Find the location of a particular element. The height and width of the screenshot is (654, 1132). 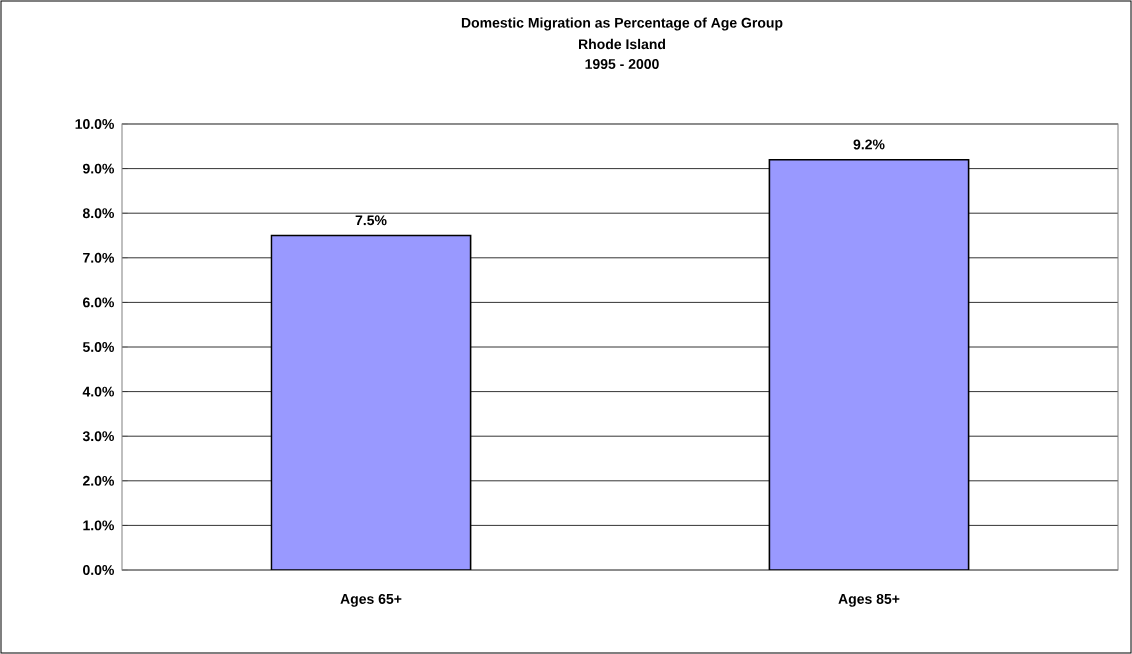

y-tick-label: 4.0% is located at coordinates (98, 391).